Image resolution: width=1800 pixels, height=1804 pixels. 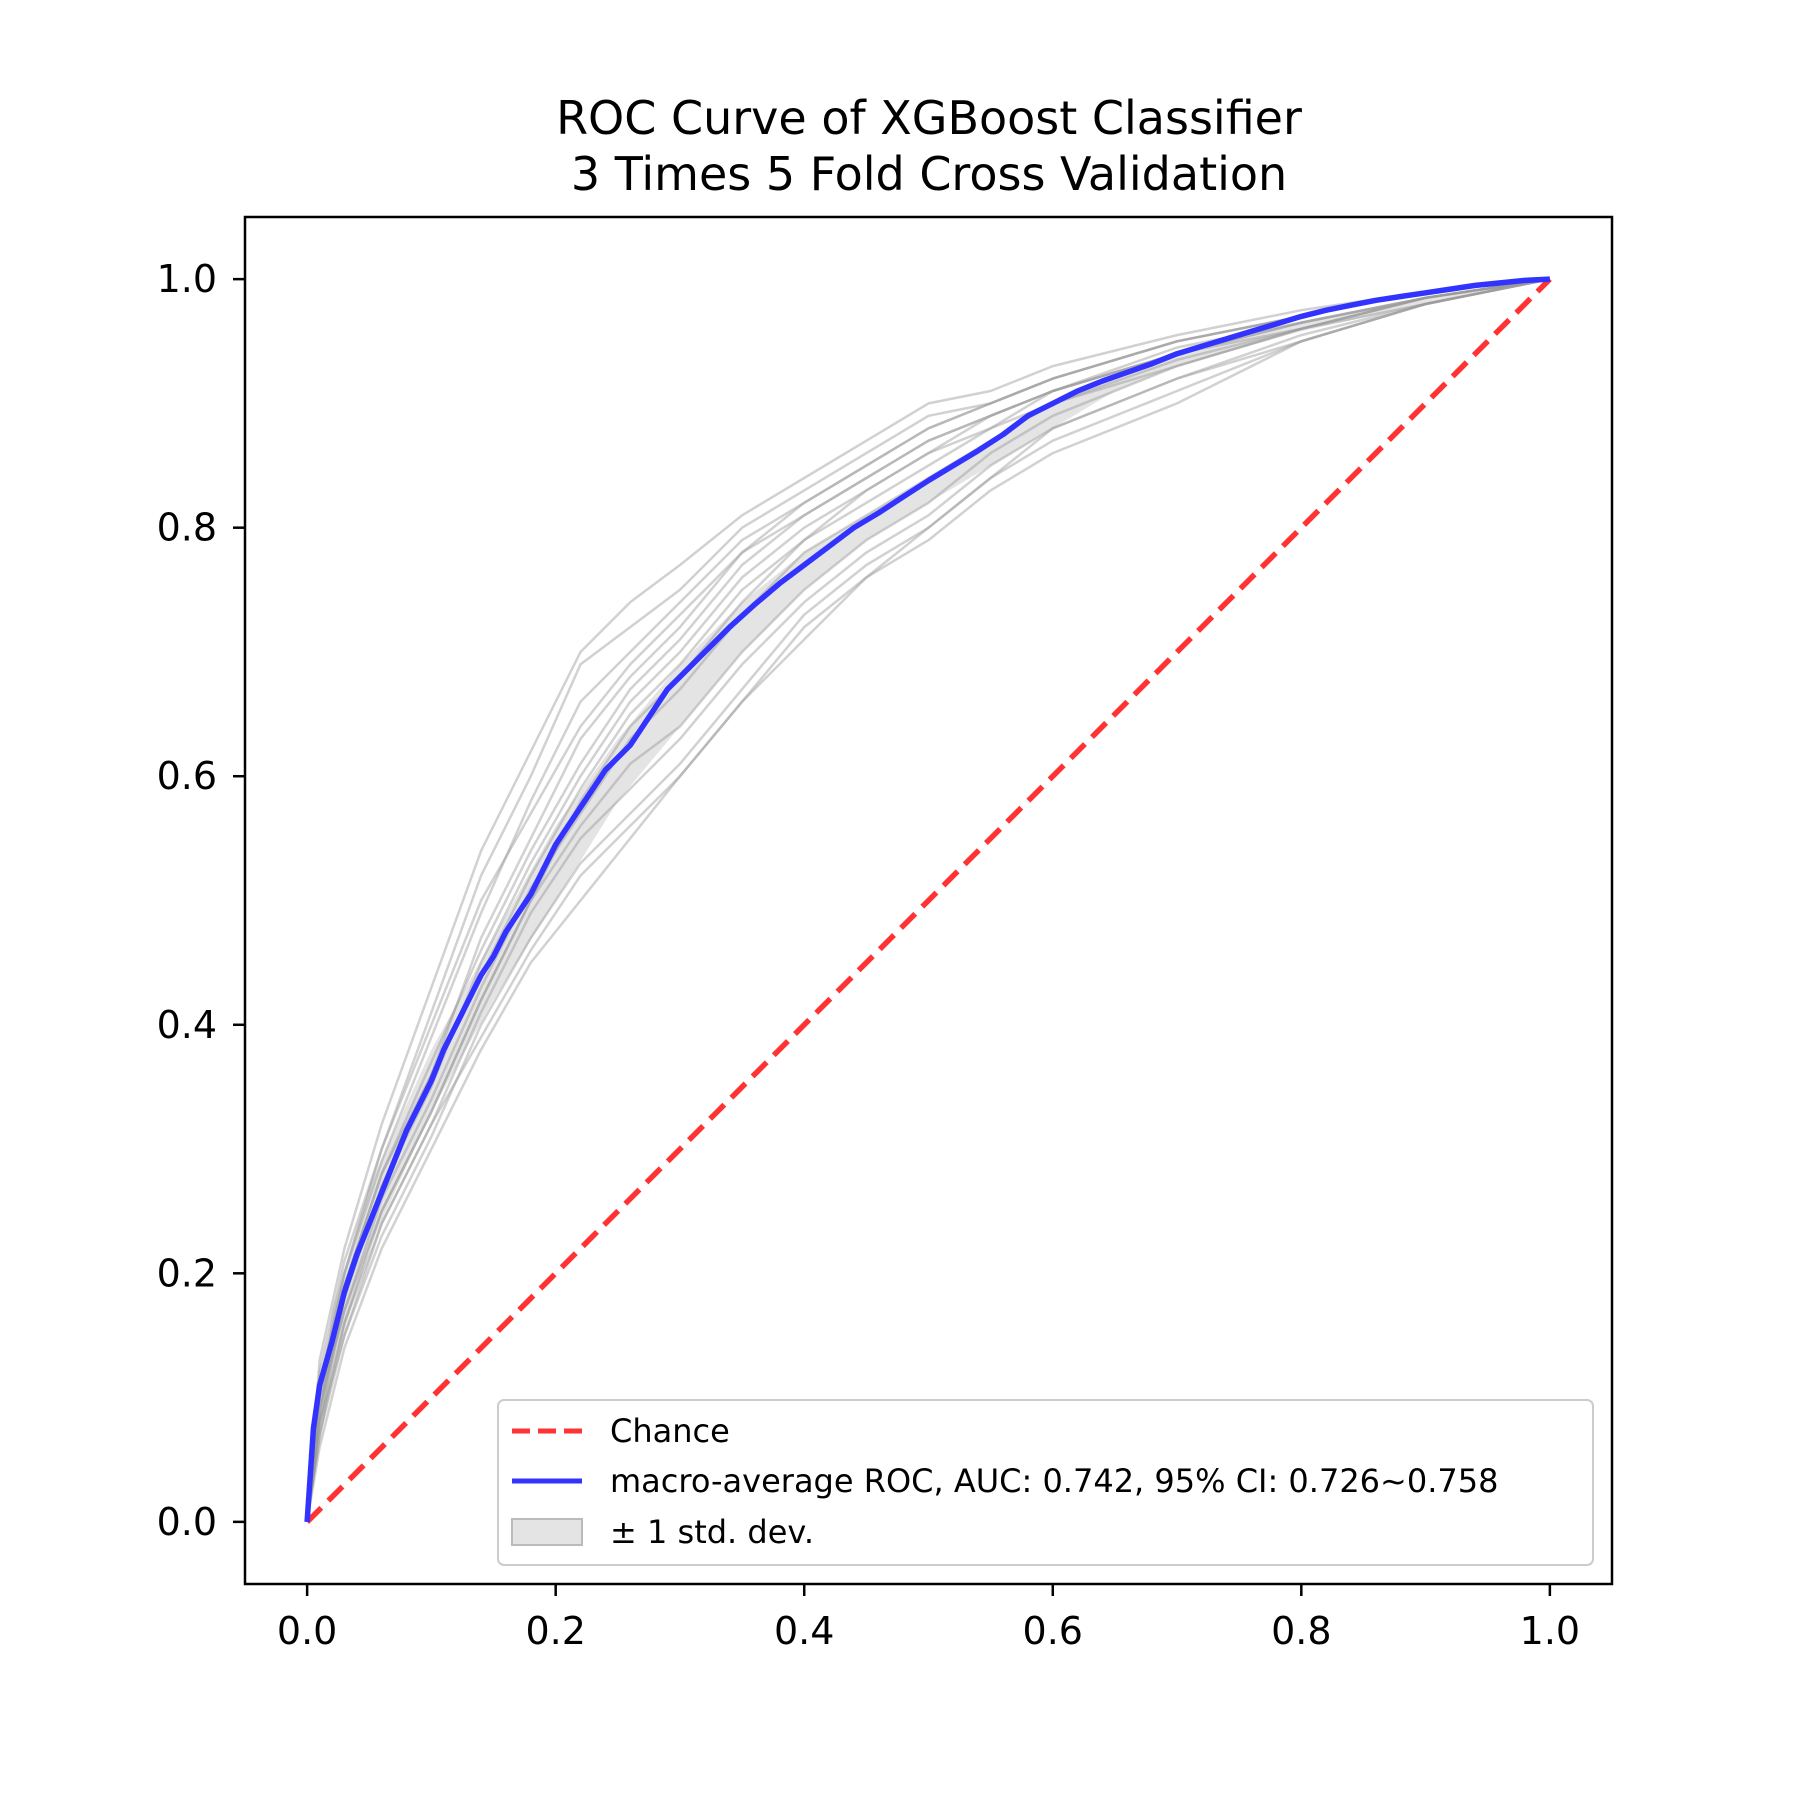 What do you see at coordinates (804, 1631) in the screenshot?
I see `x-tick-label-2: 0.4` at bounding box center [804, 1631].